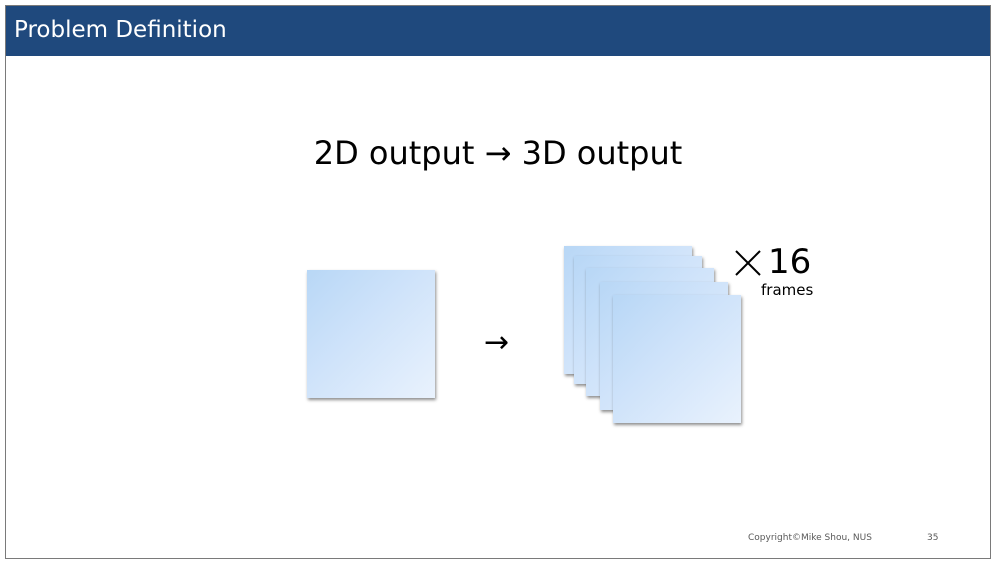 The width and height of the screenshot is (998, 566). I want to click on slide-header: Problem Definition, so click(498, 31).